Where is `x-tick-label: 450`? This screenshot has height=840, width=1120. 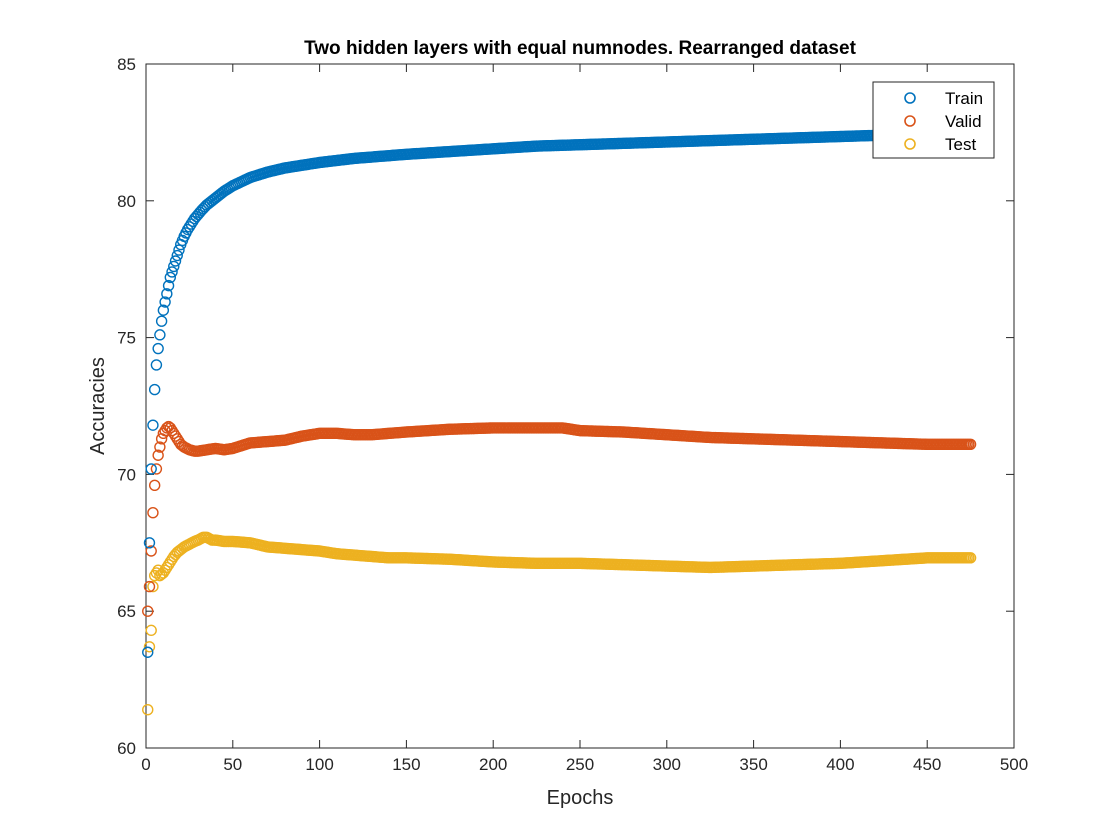
x-tick-label: 450 is located at coordinates (927, 764).